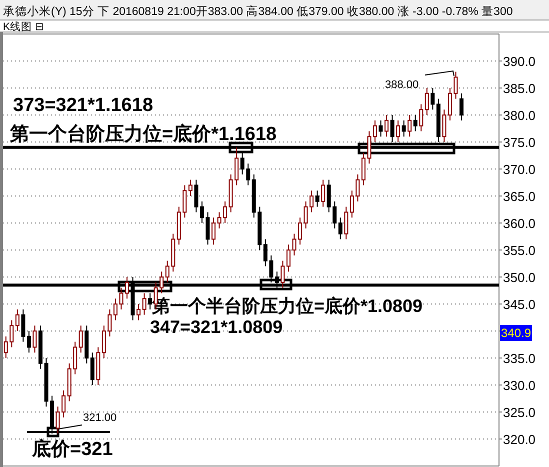 This screenshot has height=467, width=549. Describe the element at coordinates (519, 358) in the screenshot. I see `y-tick-label: 335.0` at that location.